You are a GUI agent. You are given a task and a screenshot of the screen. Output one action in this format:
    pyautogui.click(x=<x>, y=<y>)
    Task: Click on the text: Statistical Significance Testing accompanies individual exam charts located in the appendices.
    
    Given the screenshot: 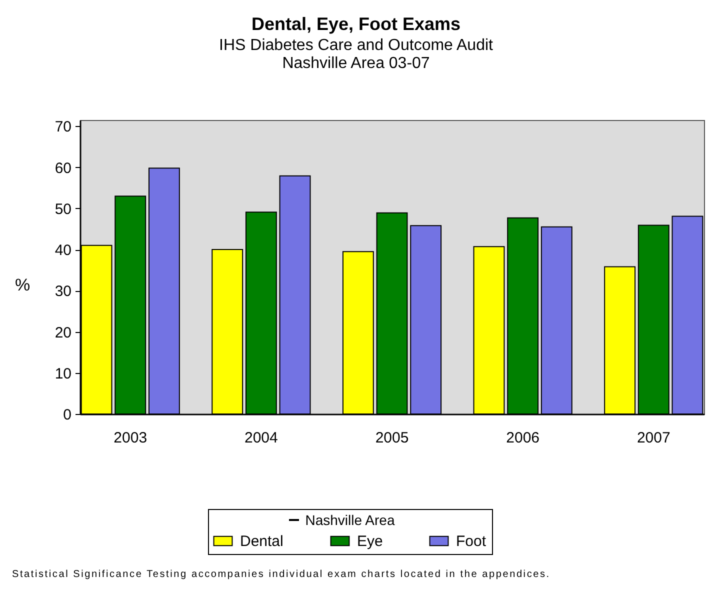 What is the action you would take?
    pyautogui.click(x=281, y=574)
    